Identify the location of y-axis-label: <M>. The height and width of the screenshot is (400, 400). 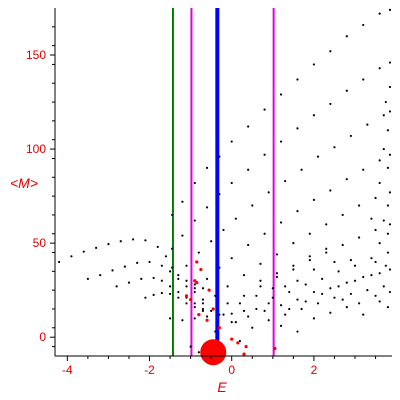
(24, 183).